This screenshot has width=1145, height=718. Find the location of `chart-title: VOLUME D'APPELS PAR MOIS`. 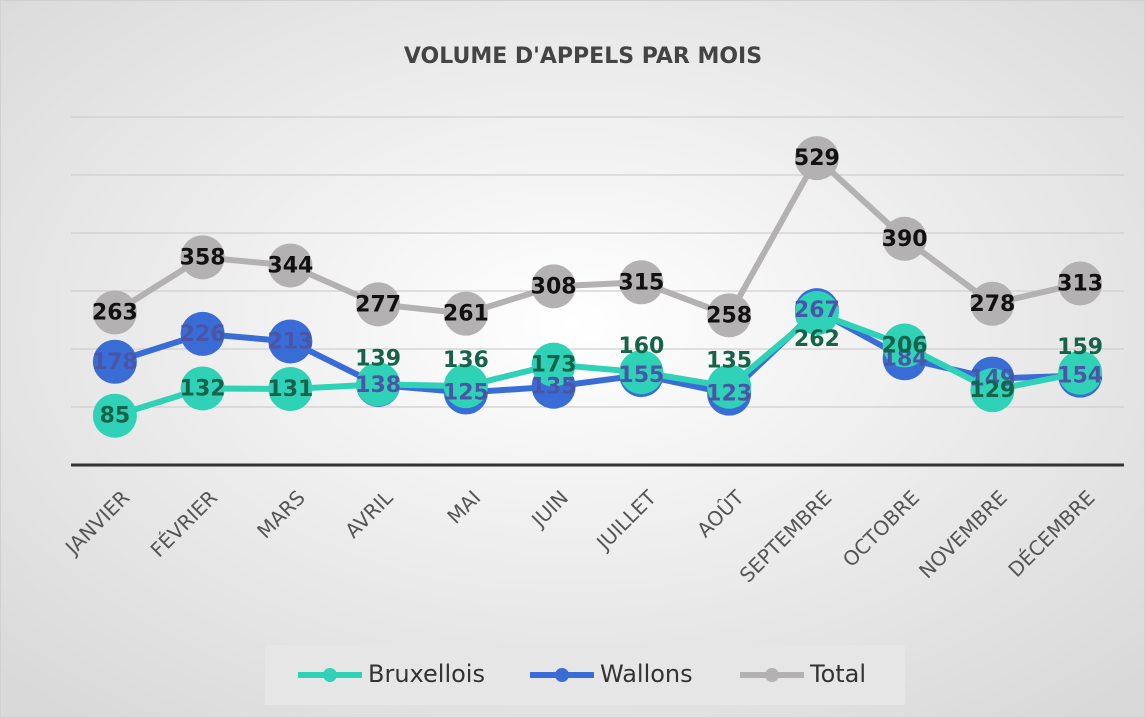

chart-title: VOLUME D'APPELS PAR MOIS is located at coordinates (583, 56).